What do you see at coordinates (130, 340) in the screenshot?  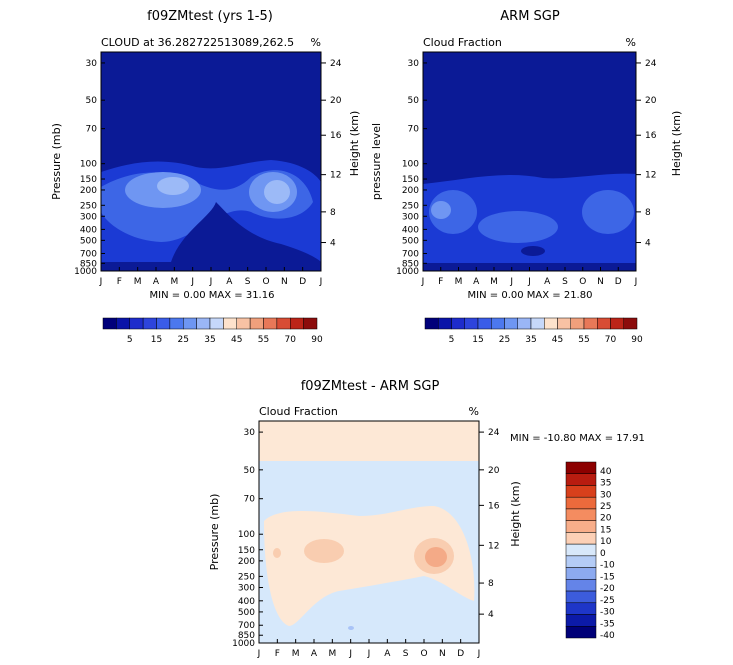 I see `colorbar-label: 5` at bounding box center [130, 340].